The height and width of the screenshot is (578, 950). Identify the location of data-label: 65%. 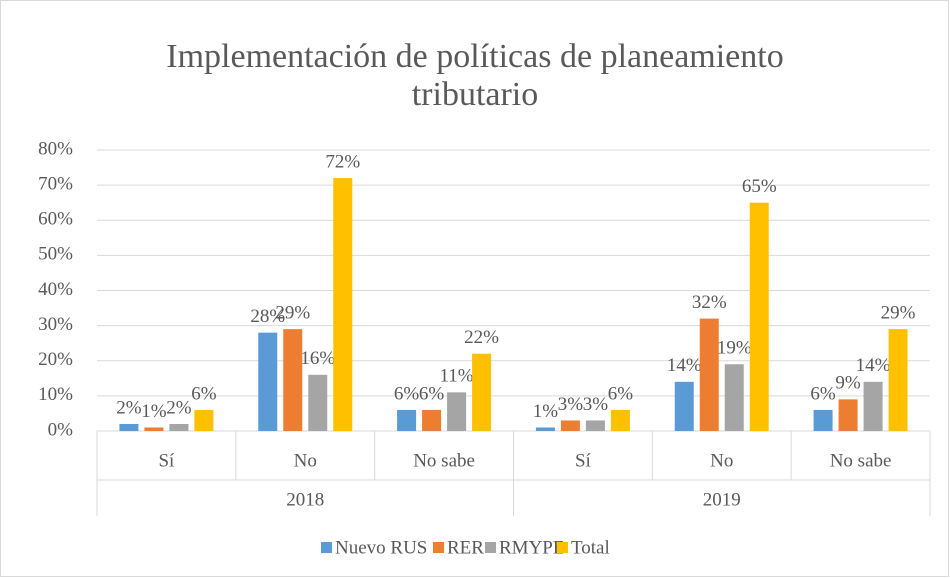
(759, 186).